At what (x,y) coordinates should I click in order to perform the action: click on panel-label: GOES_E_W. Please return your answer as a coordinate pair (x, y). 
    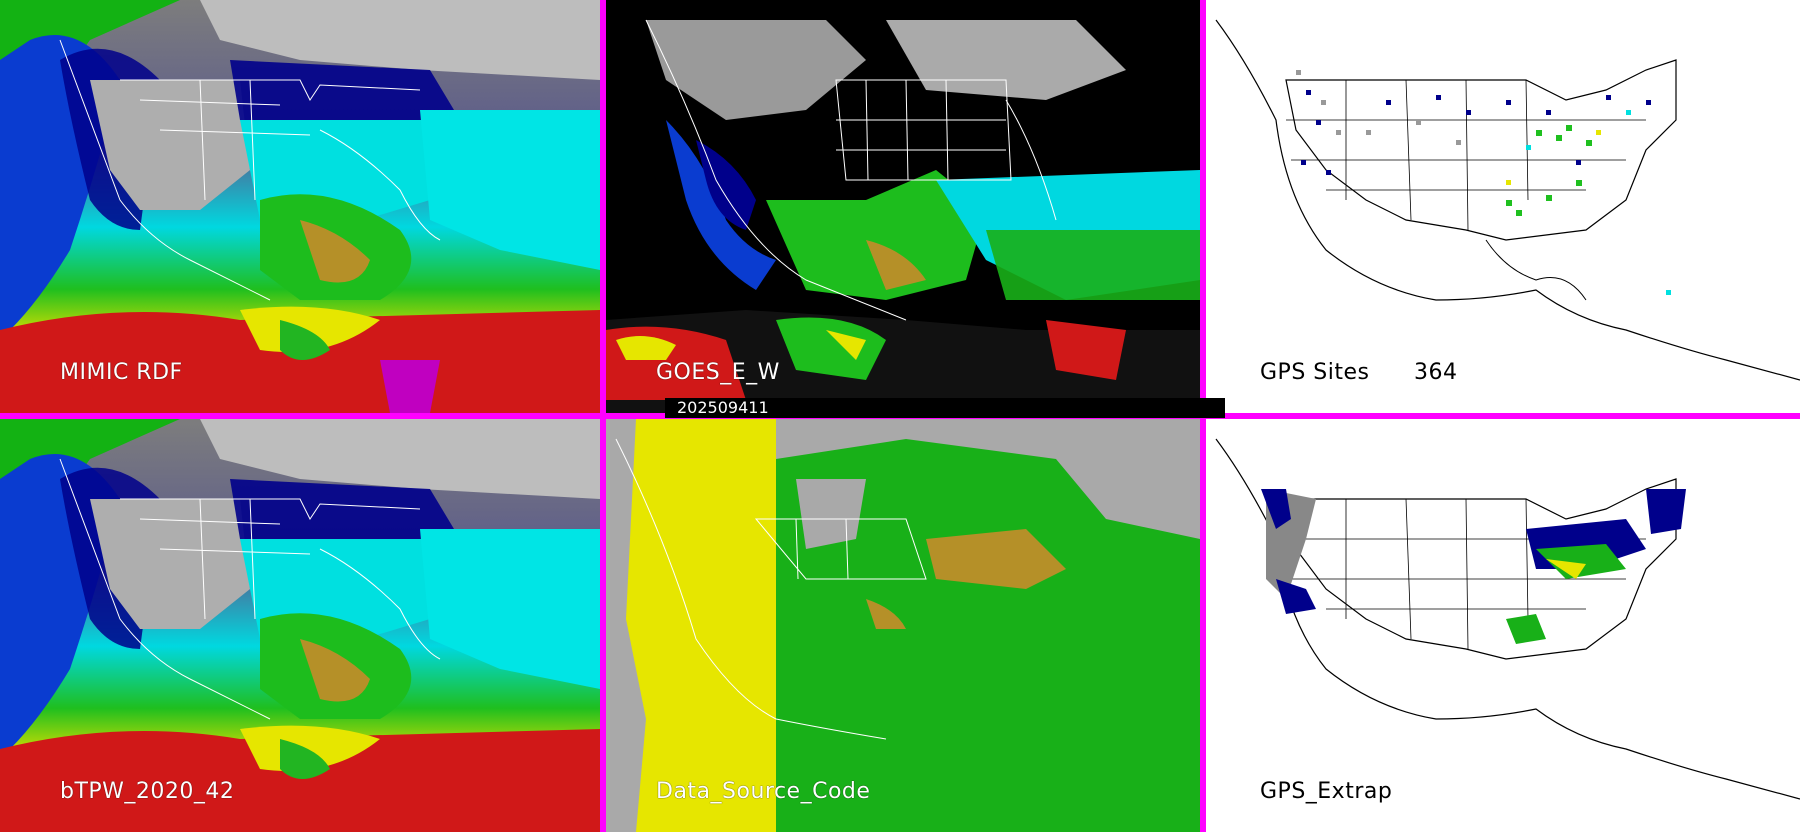
    Looking at the image, I should click on (718, 372).